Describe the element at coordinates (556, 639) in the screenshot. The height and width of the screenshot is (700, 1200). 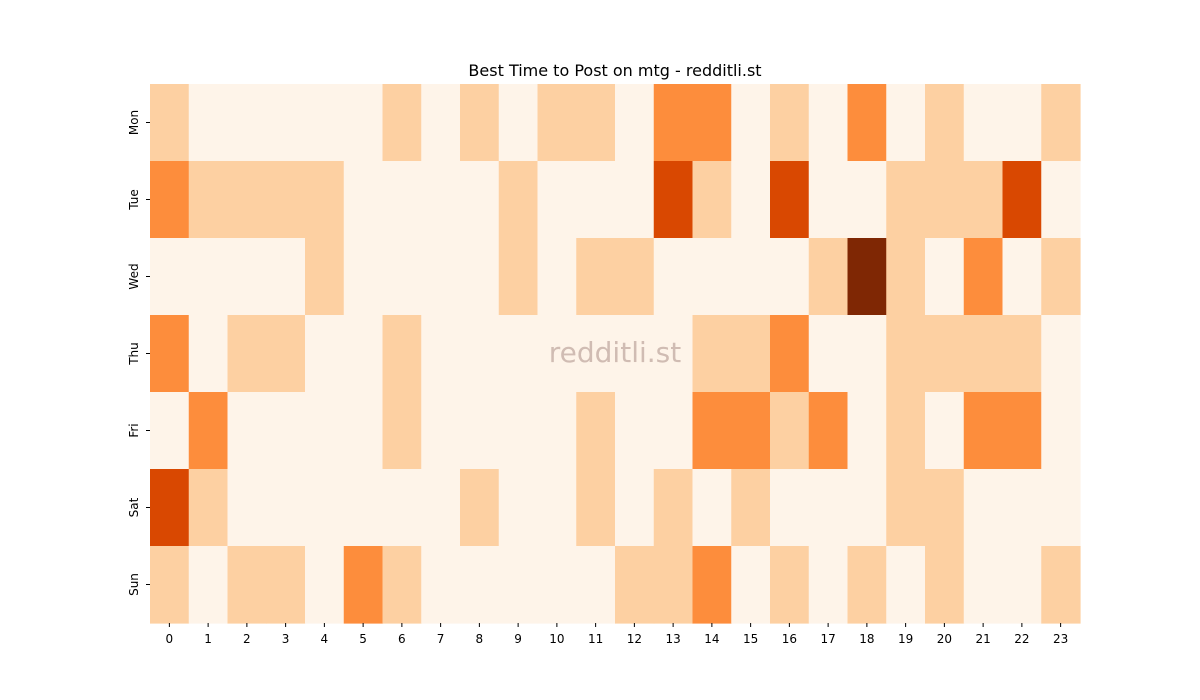
I see `x-tick-label: 10` at that location.